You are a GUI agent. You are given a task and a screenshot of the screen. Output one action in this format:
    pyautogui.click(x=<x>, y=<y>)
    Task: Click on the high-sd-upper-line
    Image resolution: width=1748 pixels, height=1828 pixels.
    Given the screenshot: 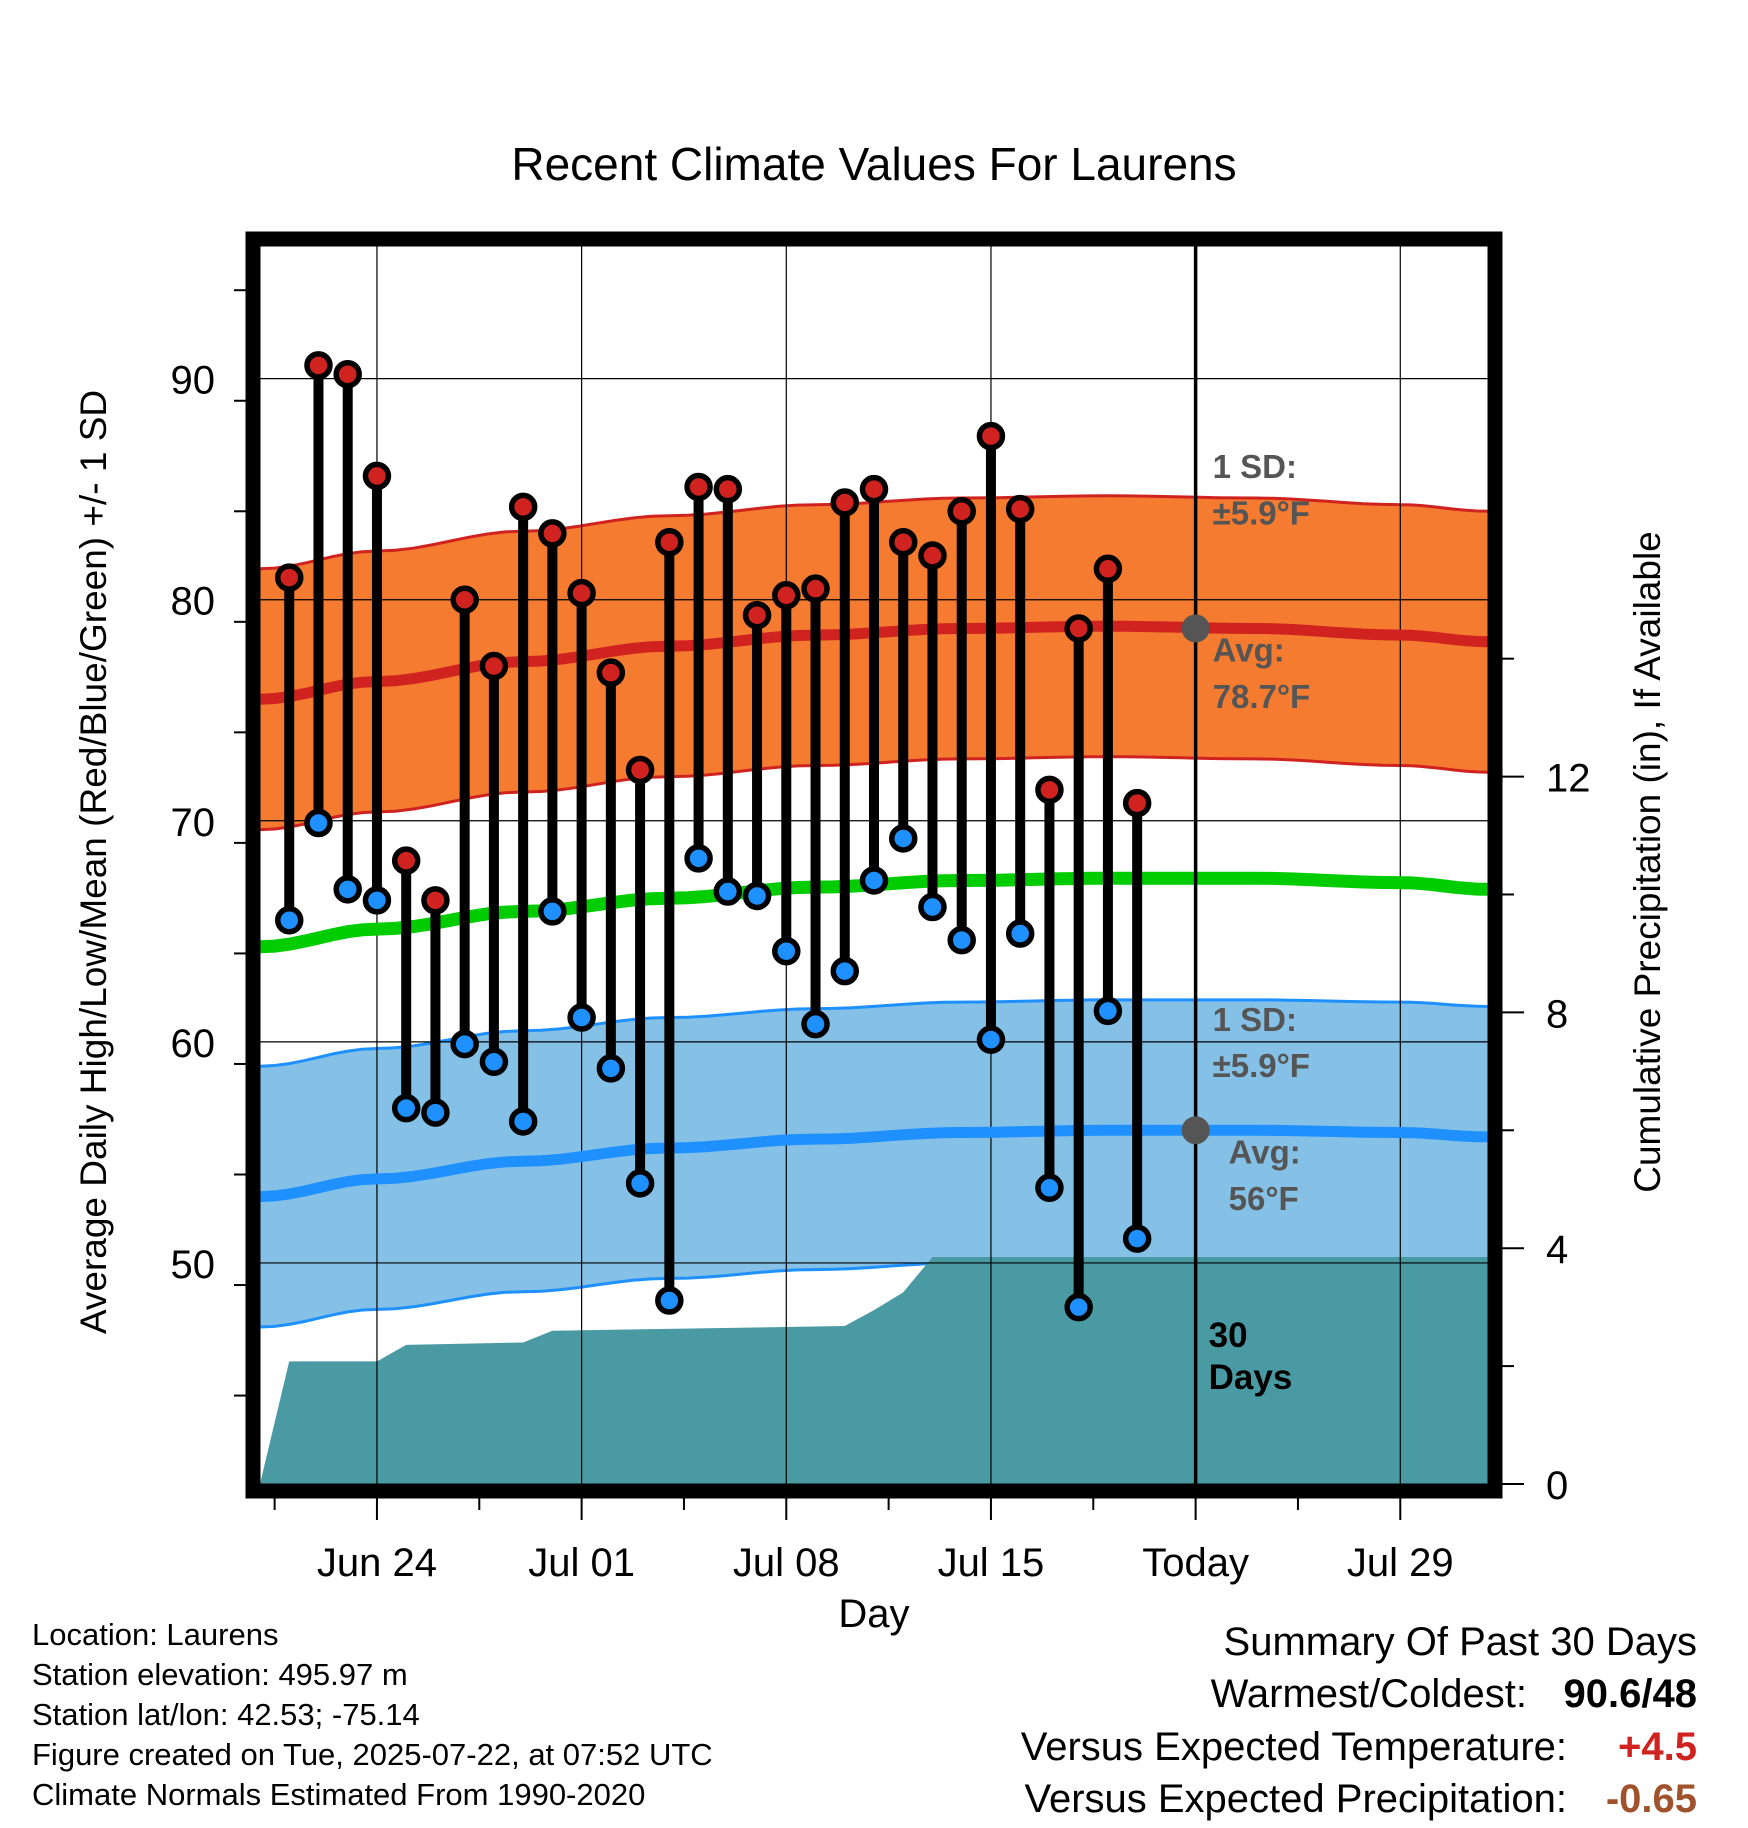 What is the action you would take?
    pyautogui.click(x=874, y=532)
    